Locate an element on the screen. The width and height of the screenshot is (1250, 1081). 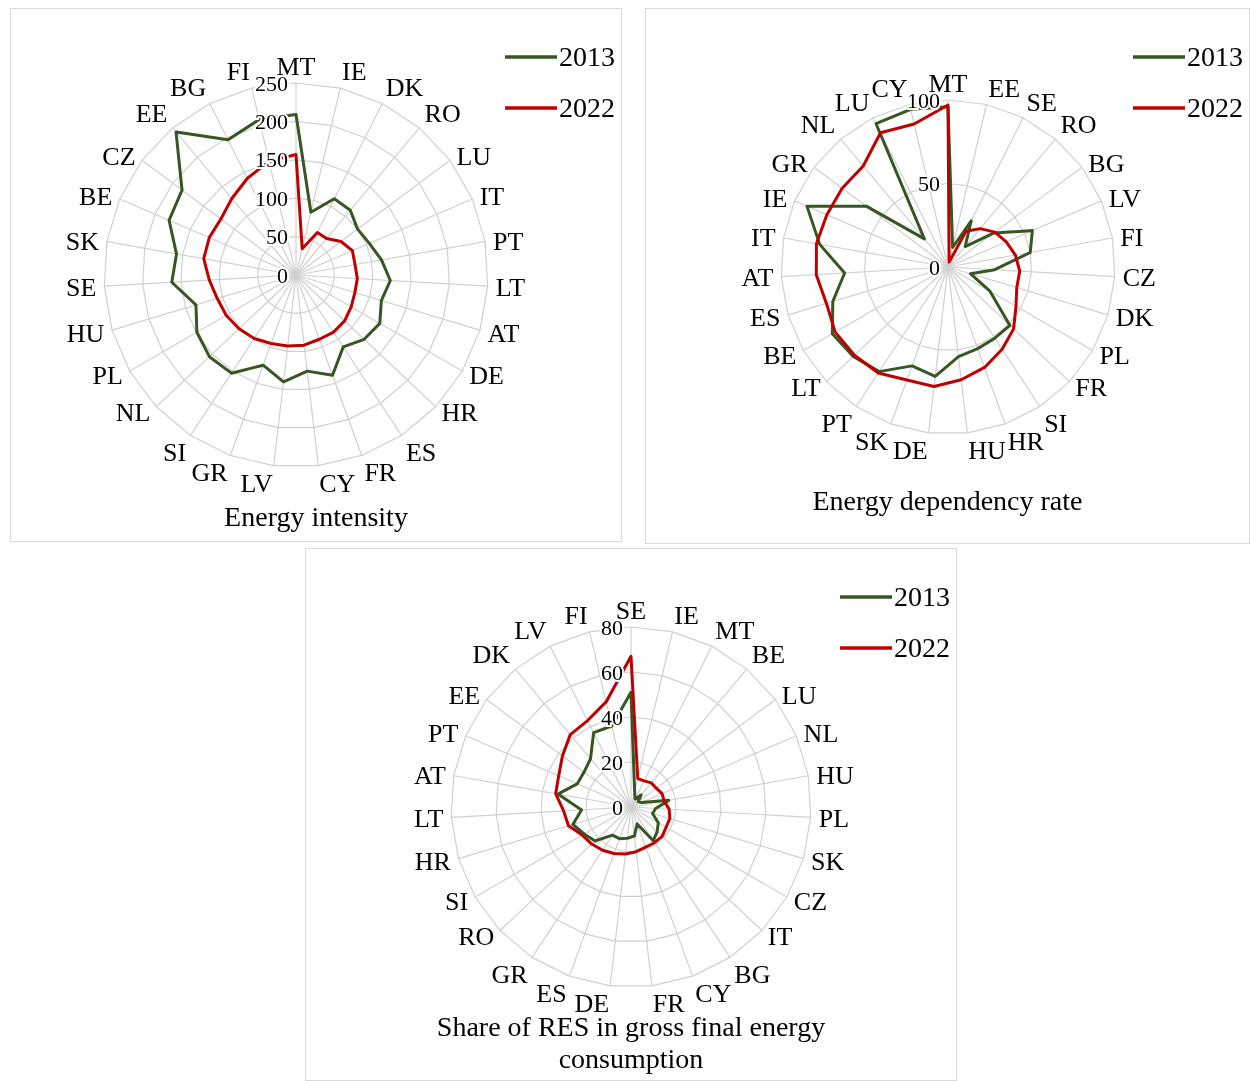
y-tick-label: 60 is located at coordinates (612, 672).